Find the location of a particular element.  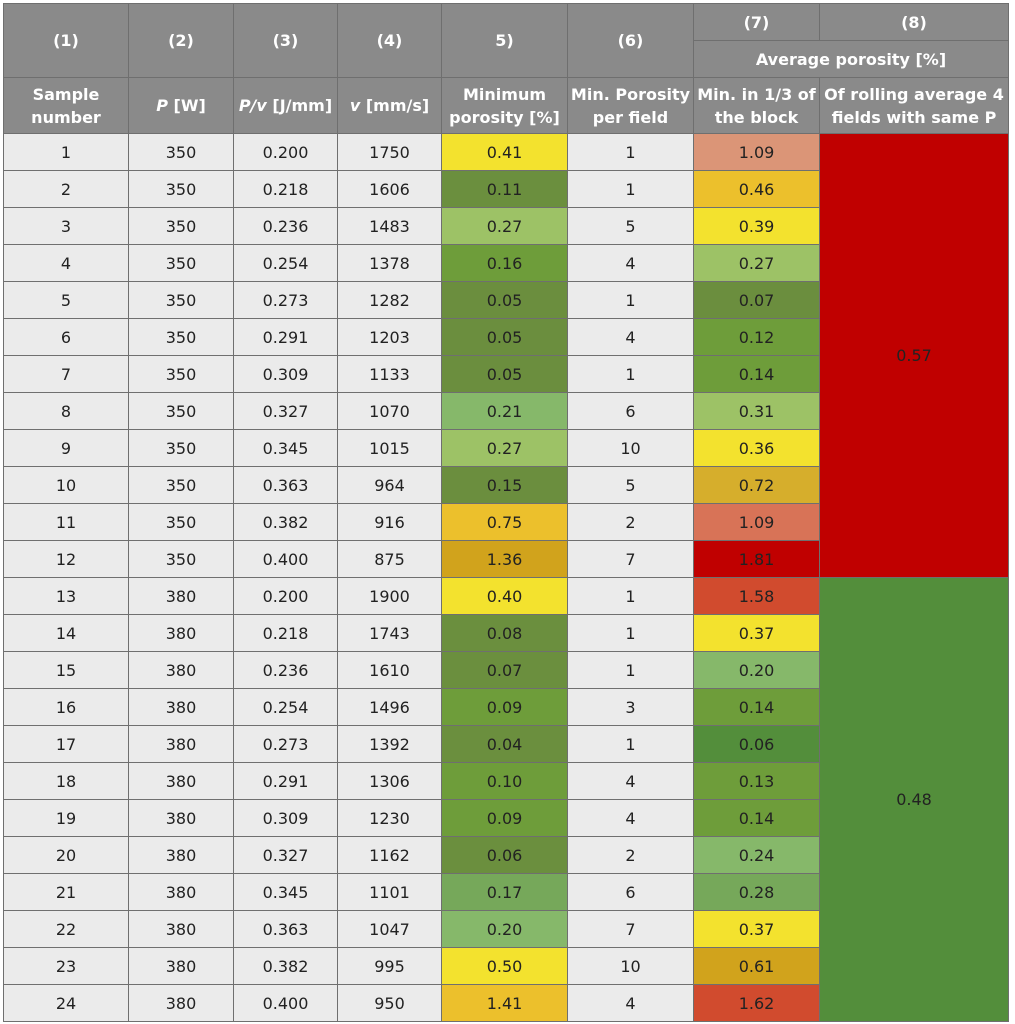

min-third-cell: 0.24 is located at coordinates (756, 855).